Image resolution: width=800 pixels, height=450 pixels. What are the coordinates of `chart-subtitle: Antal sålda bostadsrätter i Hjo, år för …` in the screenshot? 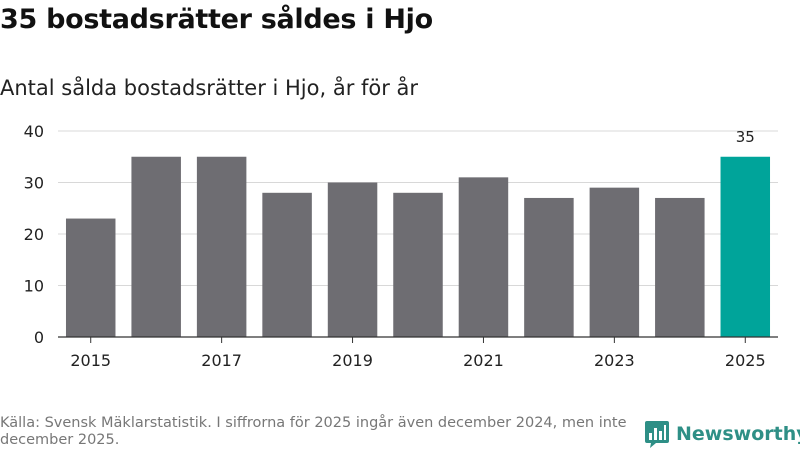 It's located at (209, 88).